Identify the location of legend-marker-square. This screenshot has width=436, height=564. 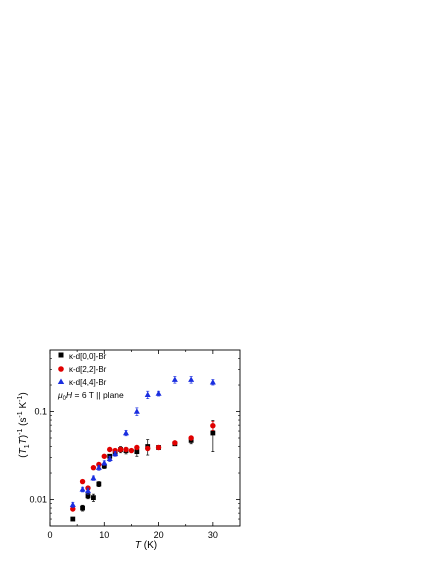
(61, 355).